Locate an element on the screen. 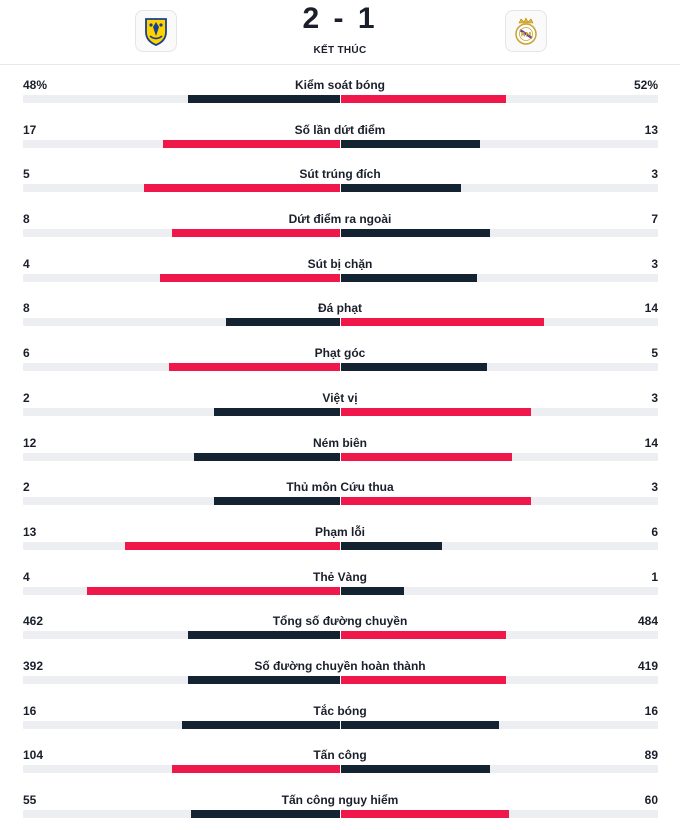 This screenshot has height=830, width=680. stat-home-value: 4 is located at coordinates (26, 576).